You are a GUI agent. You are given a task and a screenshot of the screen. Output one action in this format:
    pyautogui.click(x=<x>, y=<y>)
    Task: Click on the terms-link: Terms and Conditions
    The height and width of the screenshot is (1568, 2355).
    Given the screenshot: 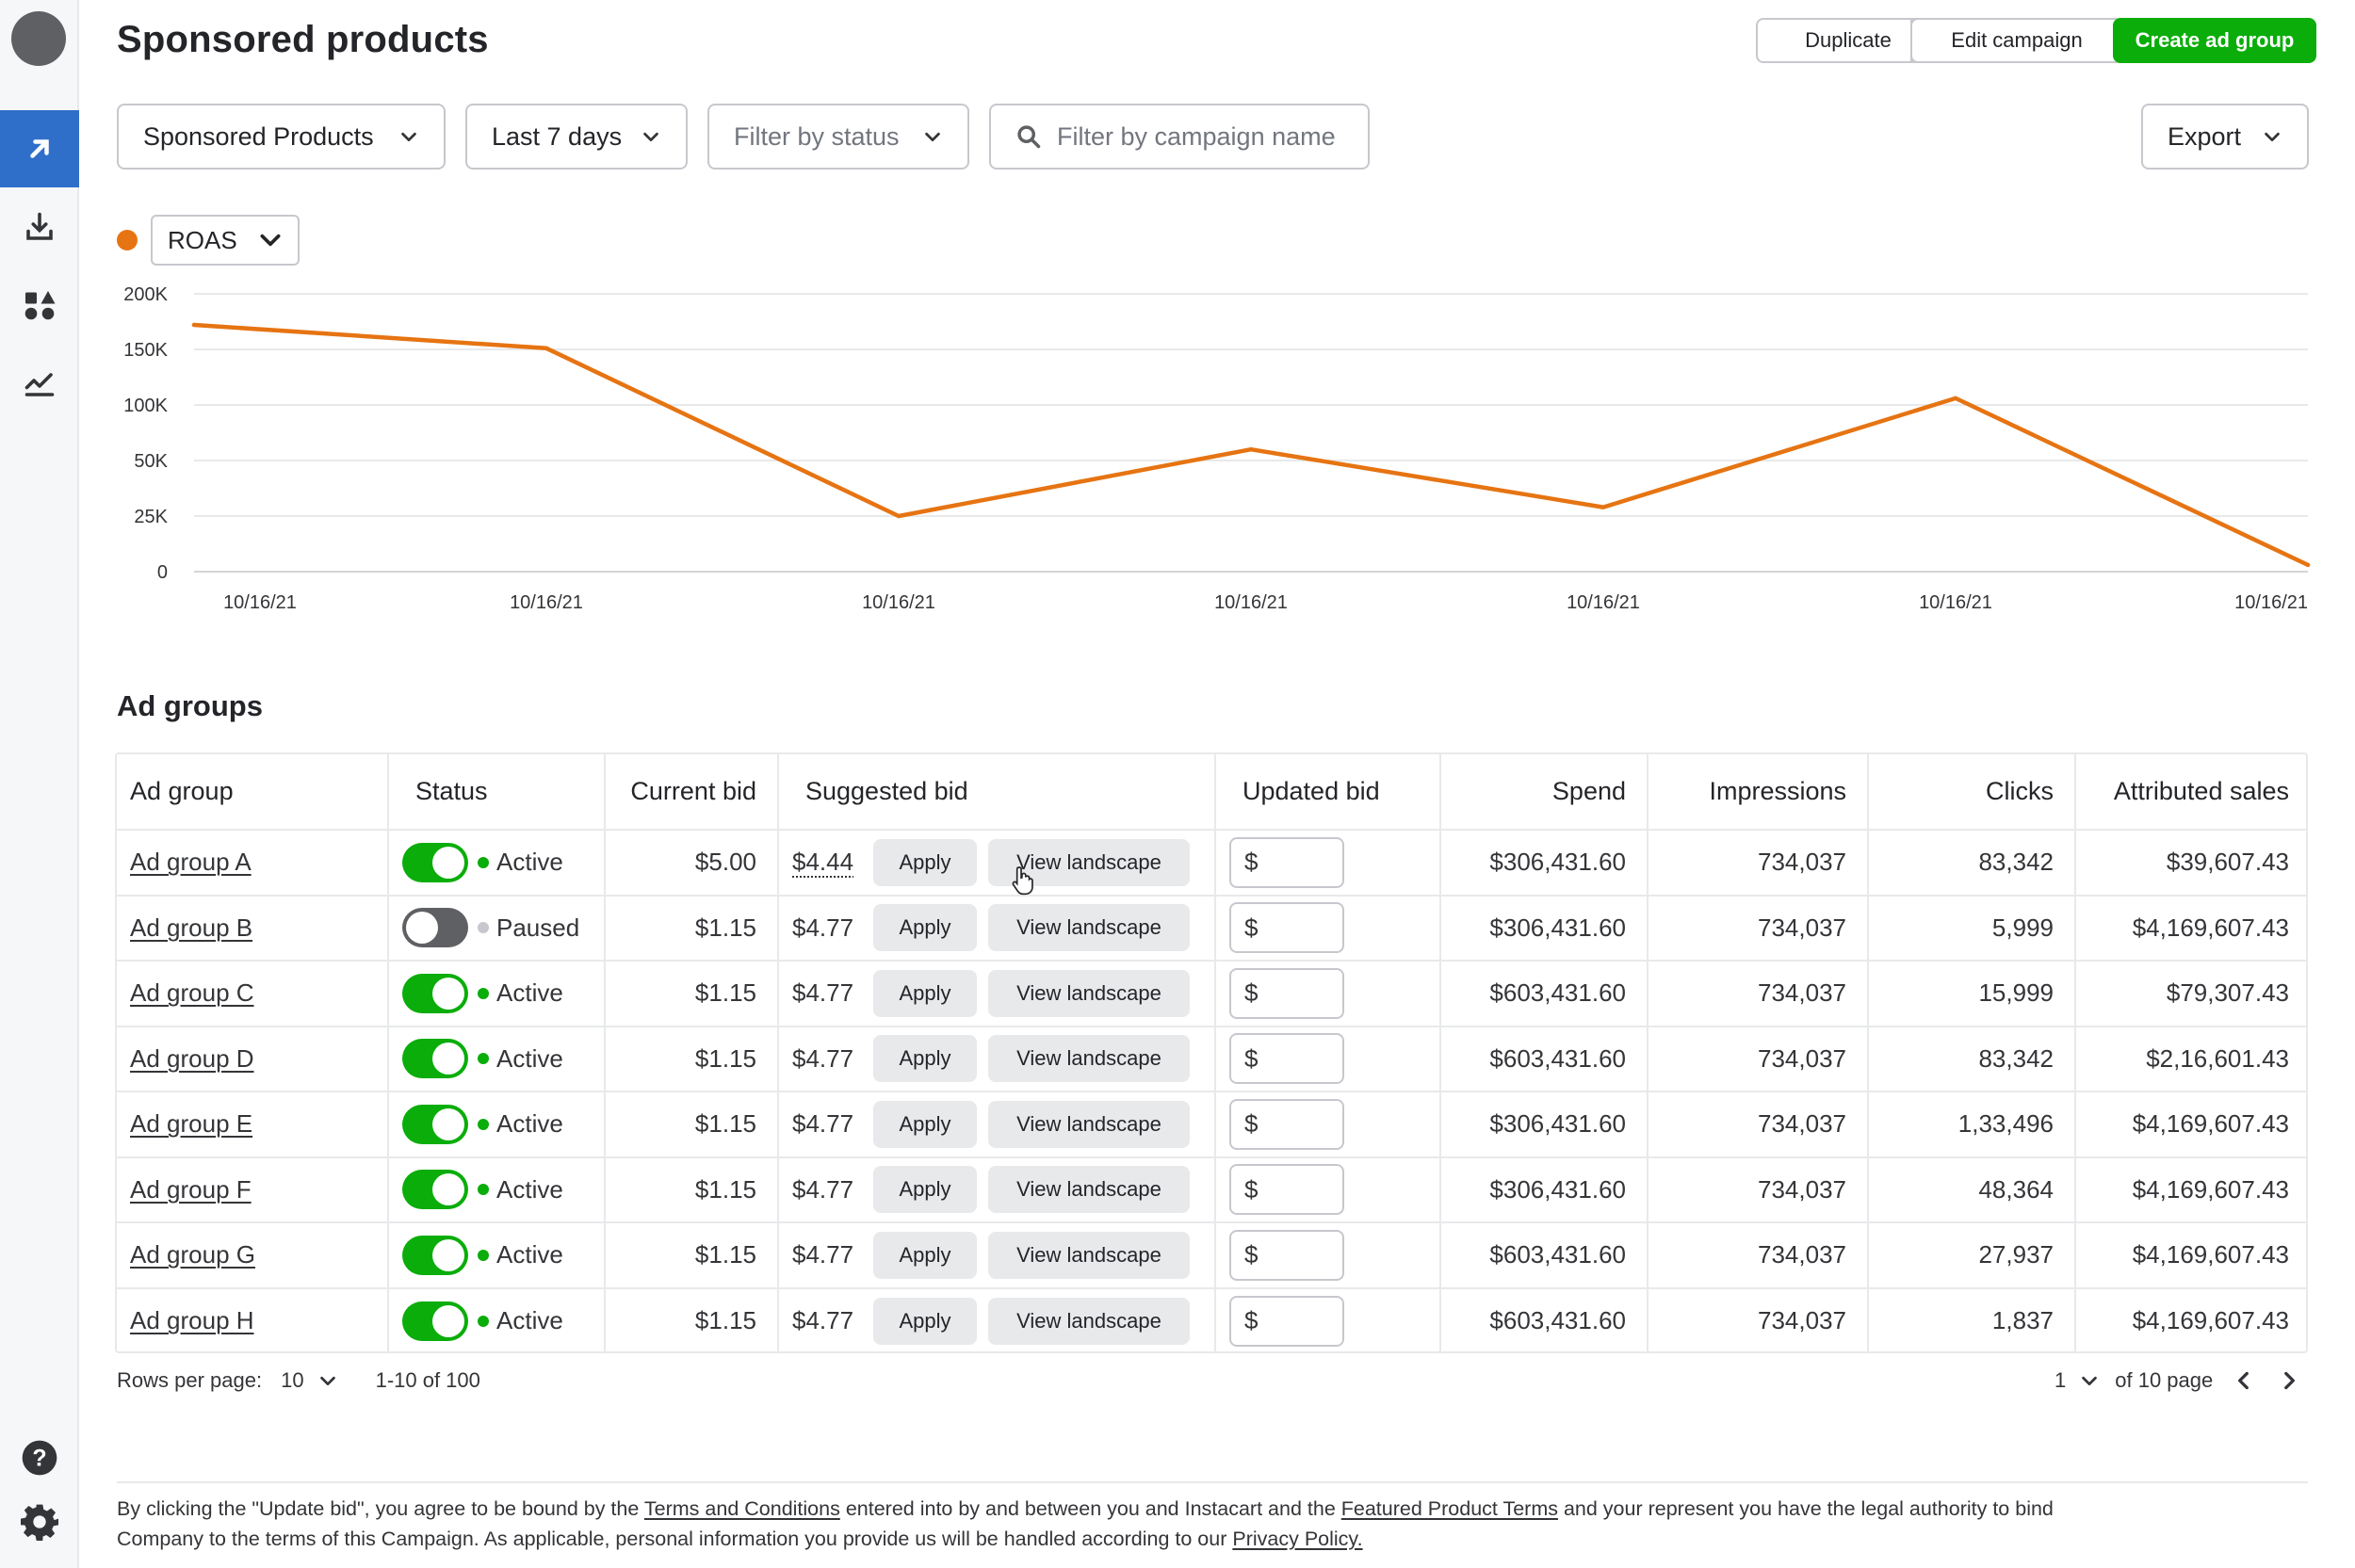 What is the action you would take?
    pyautogui.click(x=741, y=1508)
    